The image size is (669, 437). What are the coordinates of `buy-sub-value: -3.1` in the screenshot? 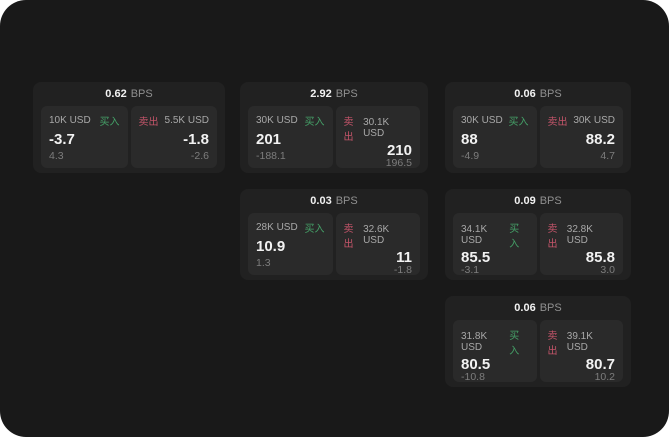 It's located at (470, 270).